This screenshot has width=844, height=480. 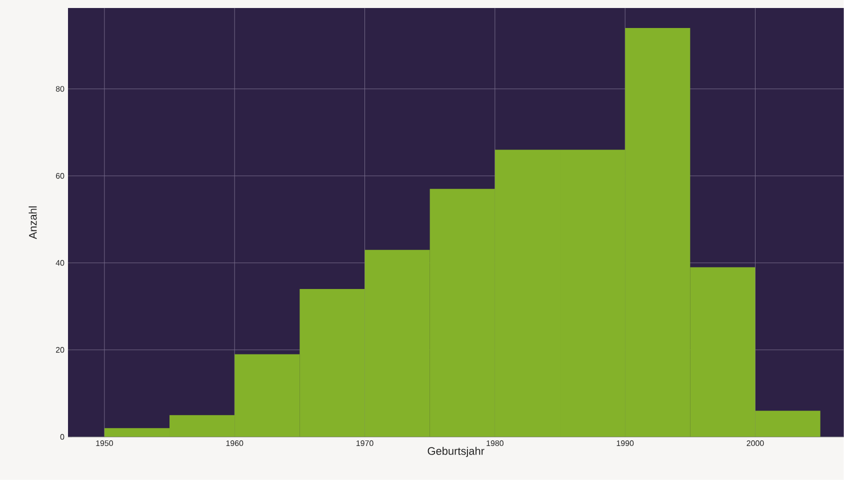 What do you see at coordinates (456, 452) in the screenshot?
I see `x-axis-title: Geburtsjahr` at bounding box center [456, 452].